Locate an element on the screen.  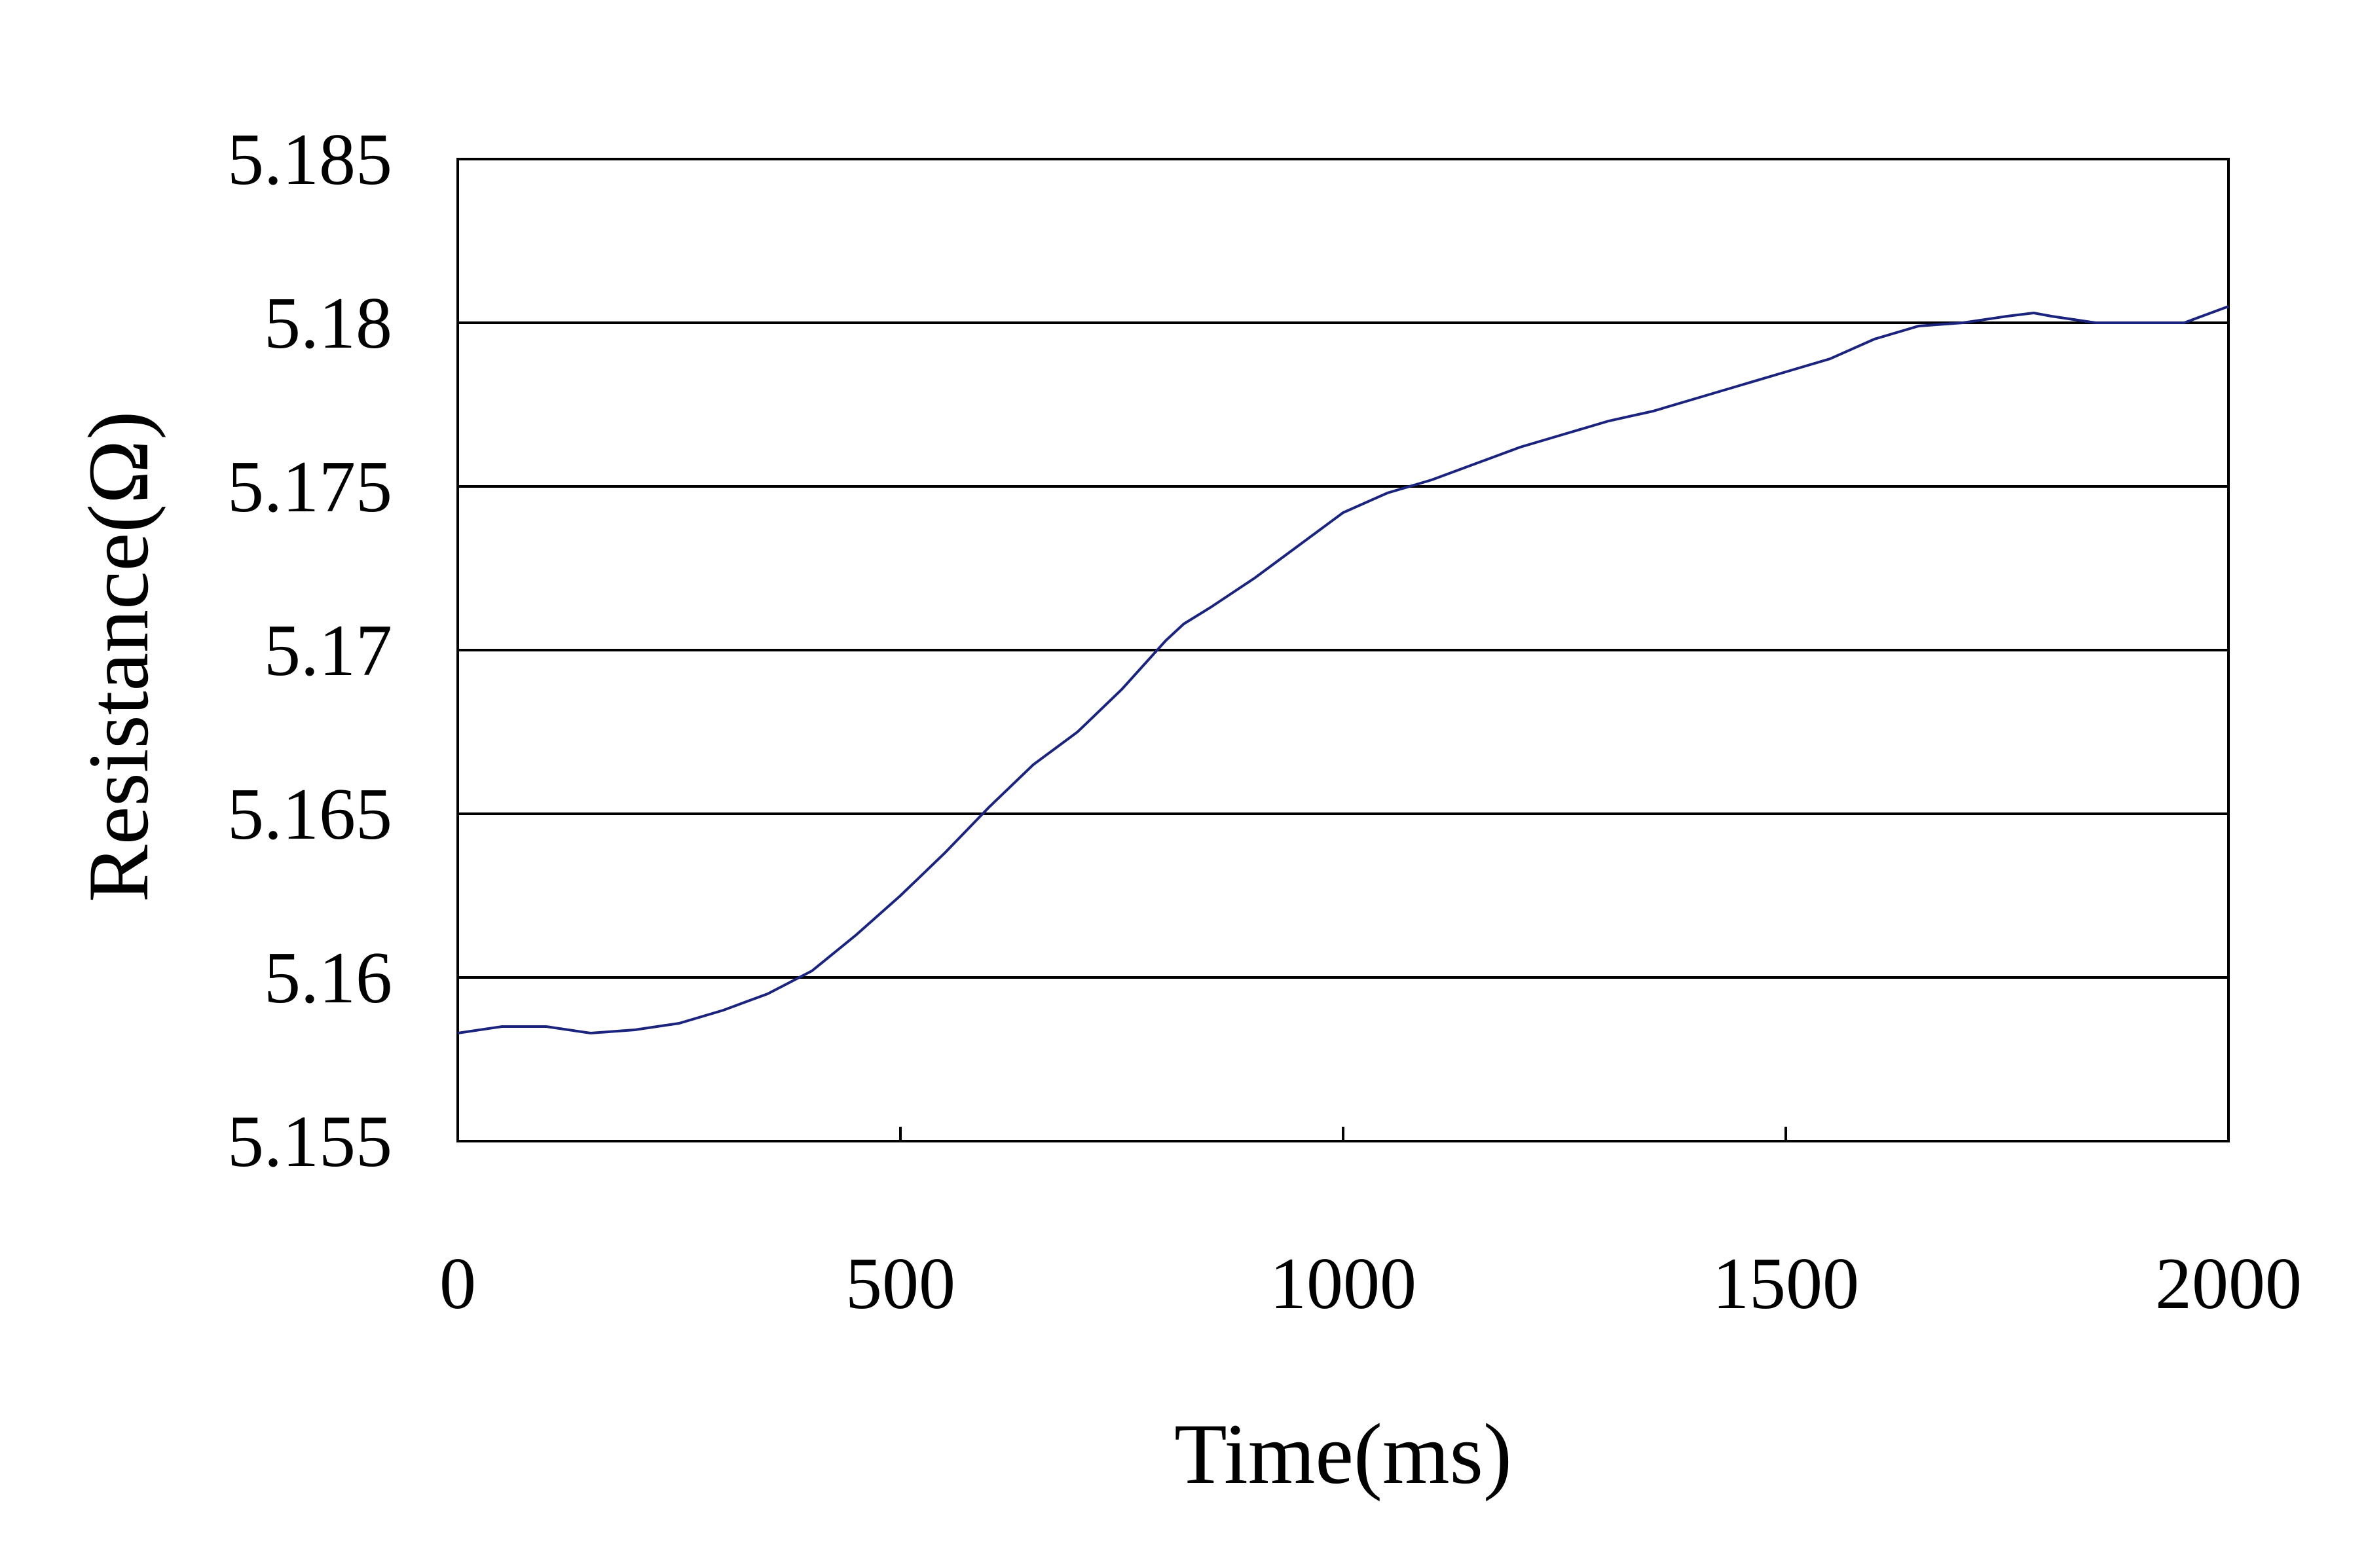
y-axis-ticks: 5.155 5.16 5.165 5.17 5.175 5.18 5.185 is located at coordinates (309, 650).